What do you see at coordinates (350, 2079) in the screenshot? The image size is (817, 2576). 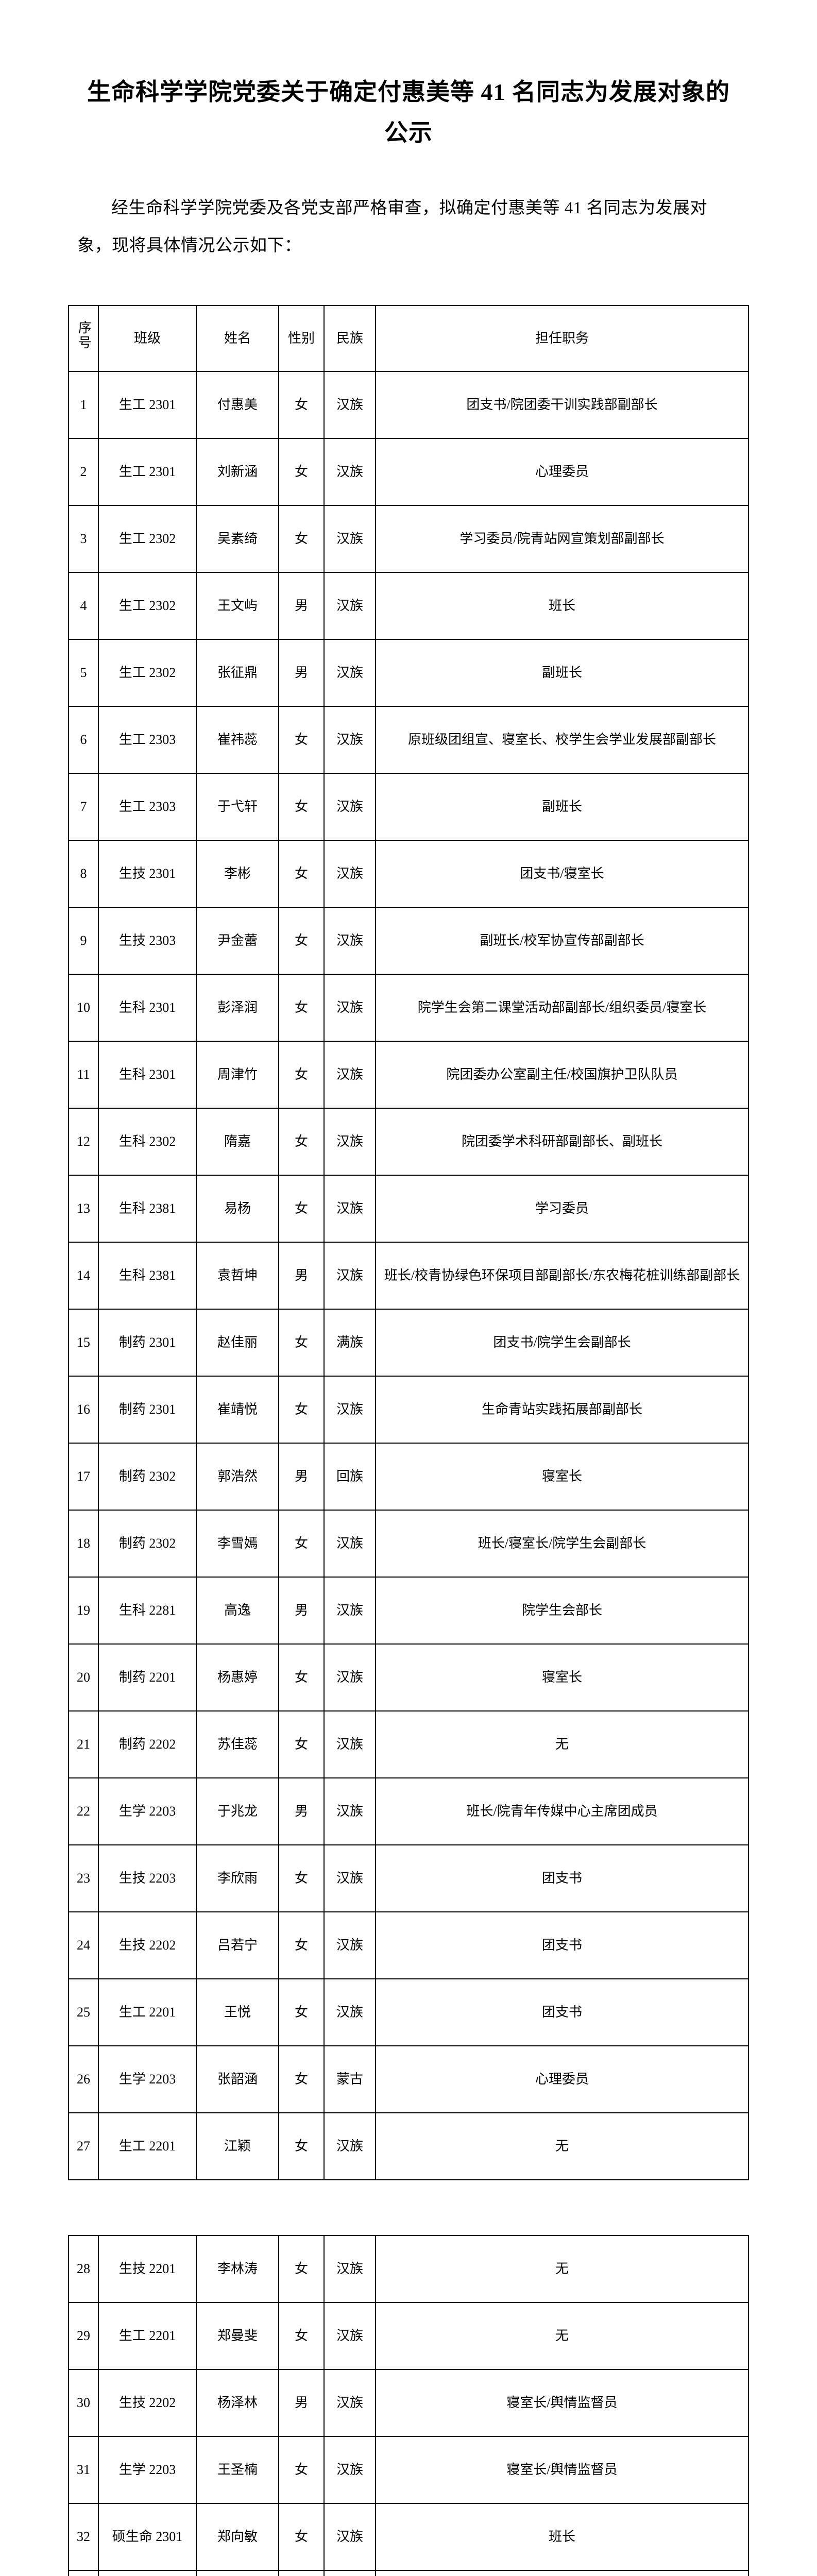 I see `cell-ethnicity: 蒙古` at bounding box center [350, 2079].